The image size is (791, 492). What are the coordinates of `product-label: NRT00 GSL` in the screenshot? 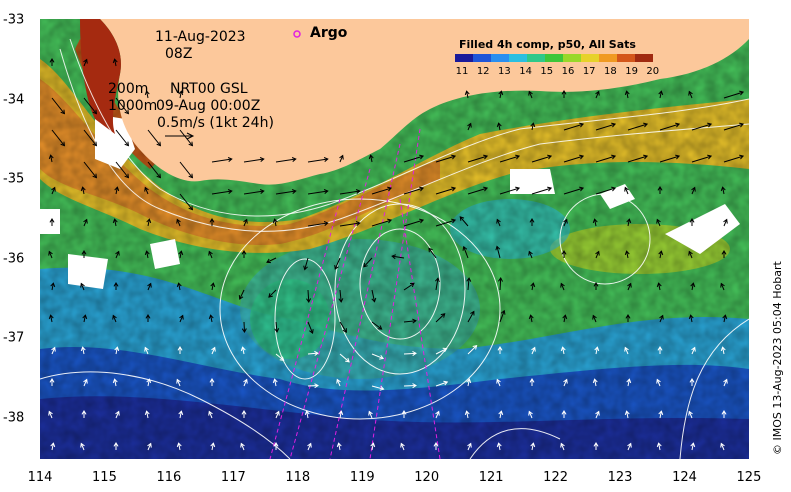 It's located at (209, 89).